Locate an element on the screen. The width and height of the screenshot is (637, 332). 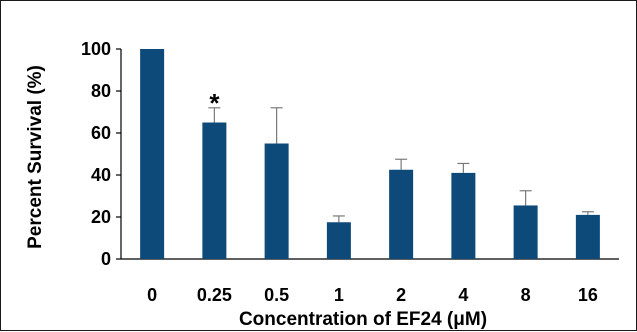
x-tick-label: 2 is located at coordinates (401, 295).